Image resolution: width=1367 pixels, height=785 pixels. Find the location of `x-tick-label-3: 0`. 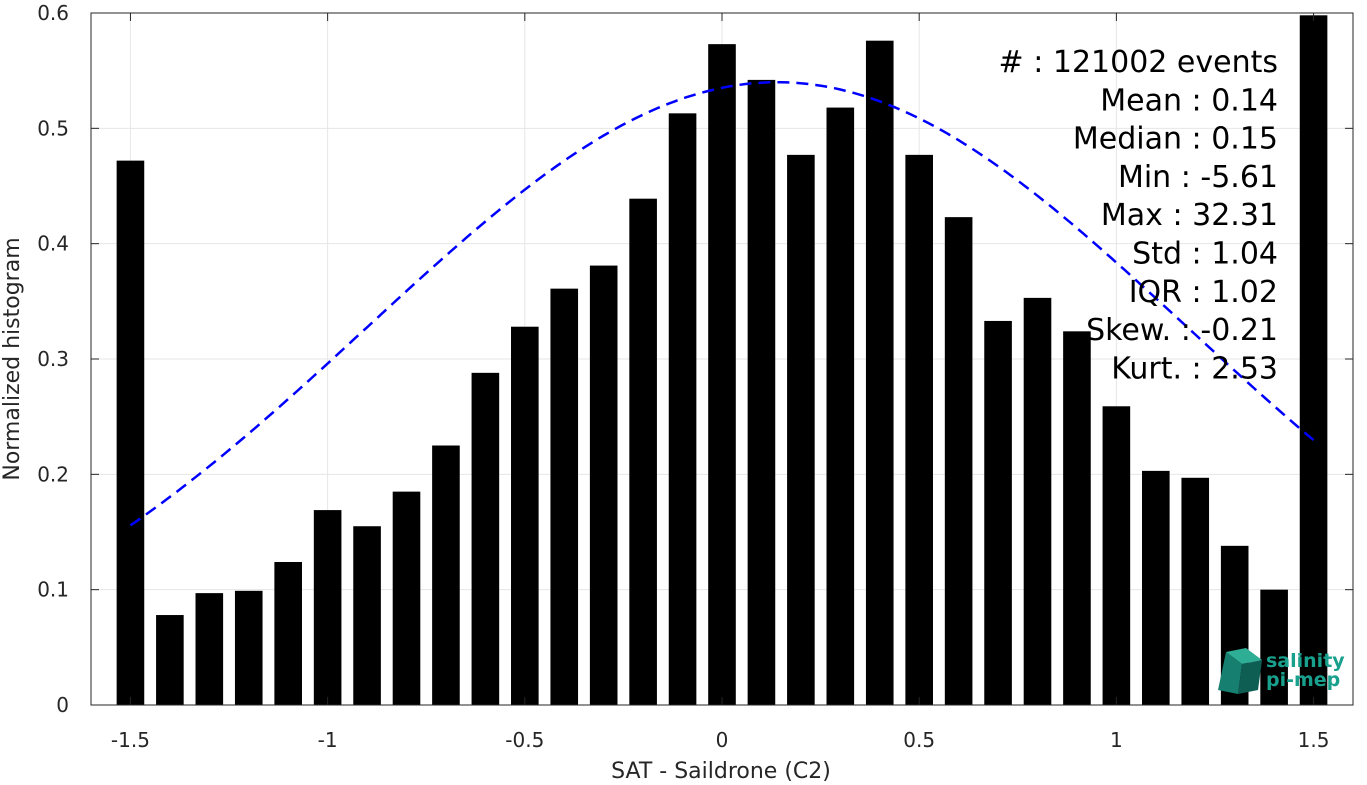

x-tick-label-3: 0 is located at coordinates (722, 740).